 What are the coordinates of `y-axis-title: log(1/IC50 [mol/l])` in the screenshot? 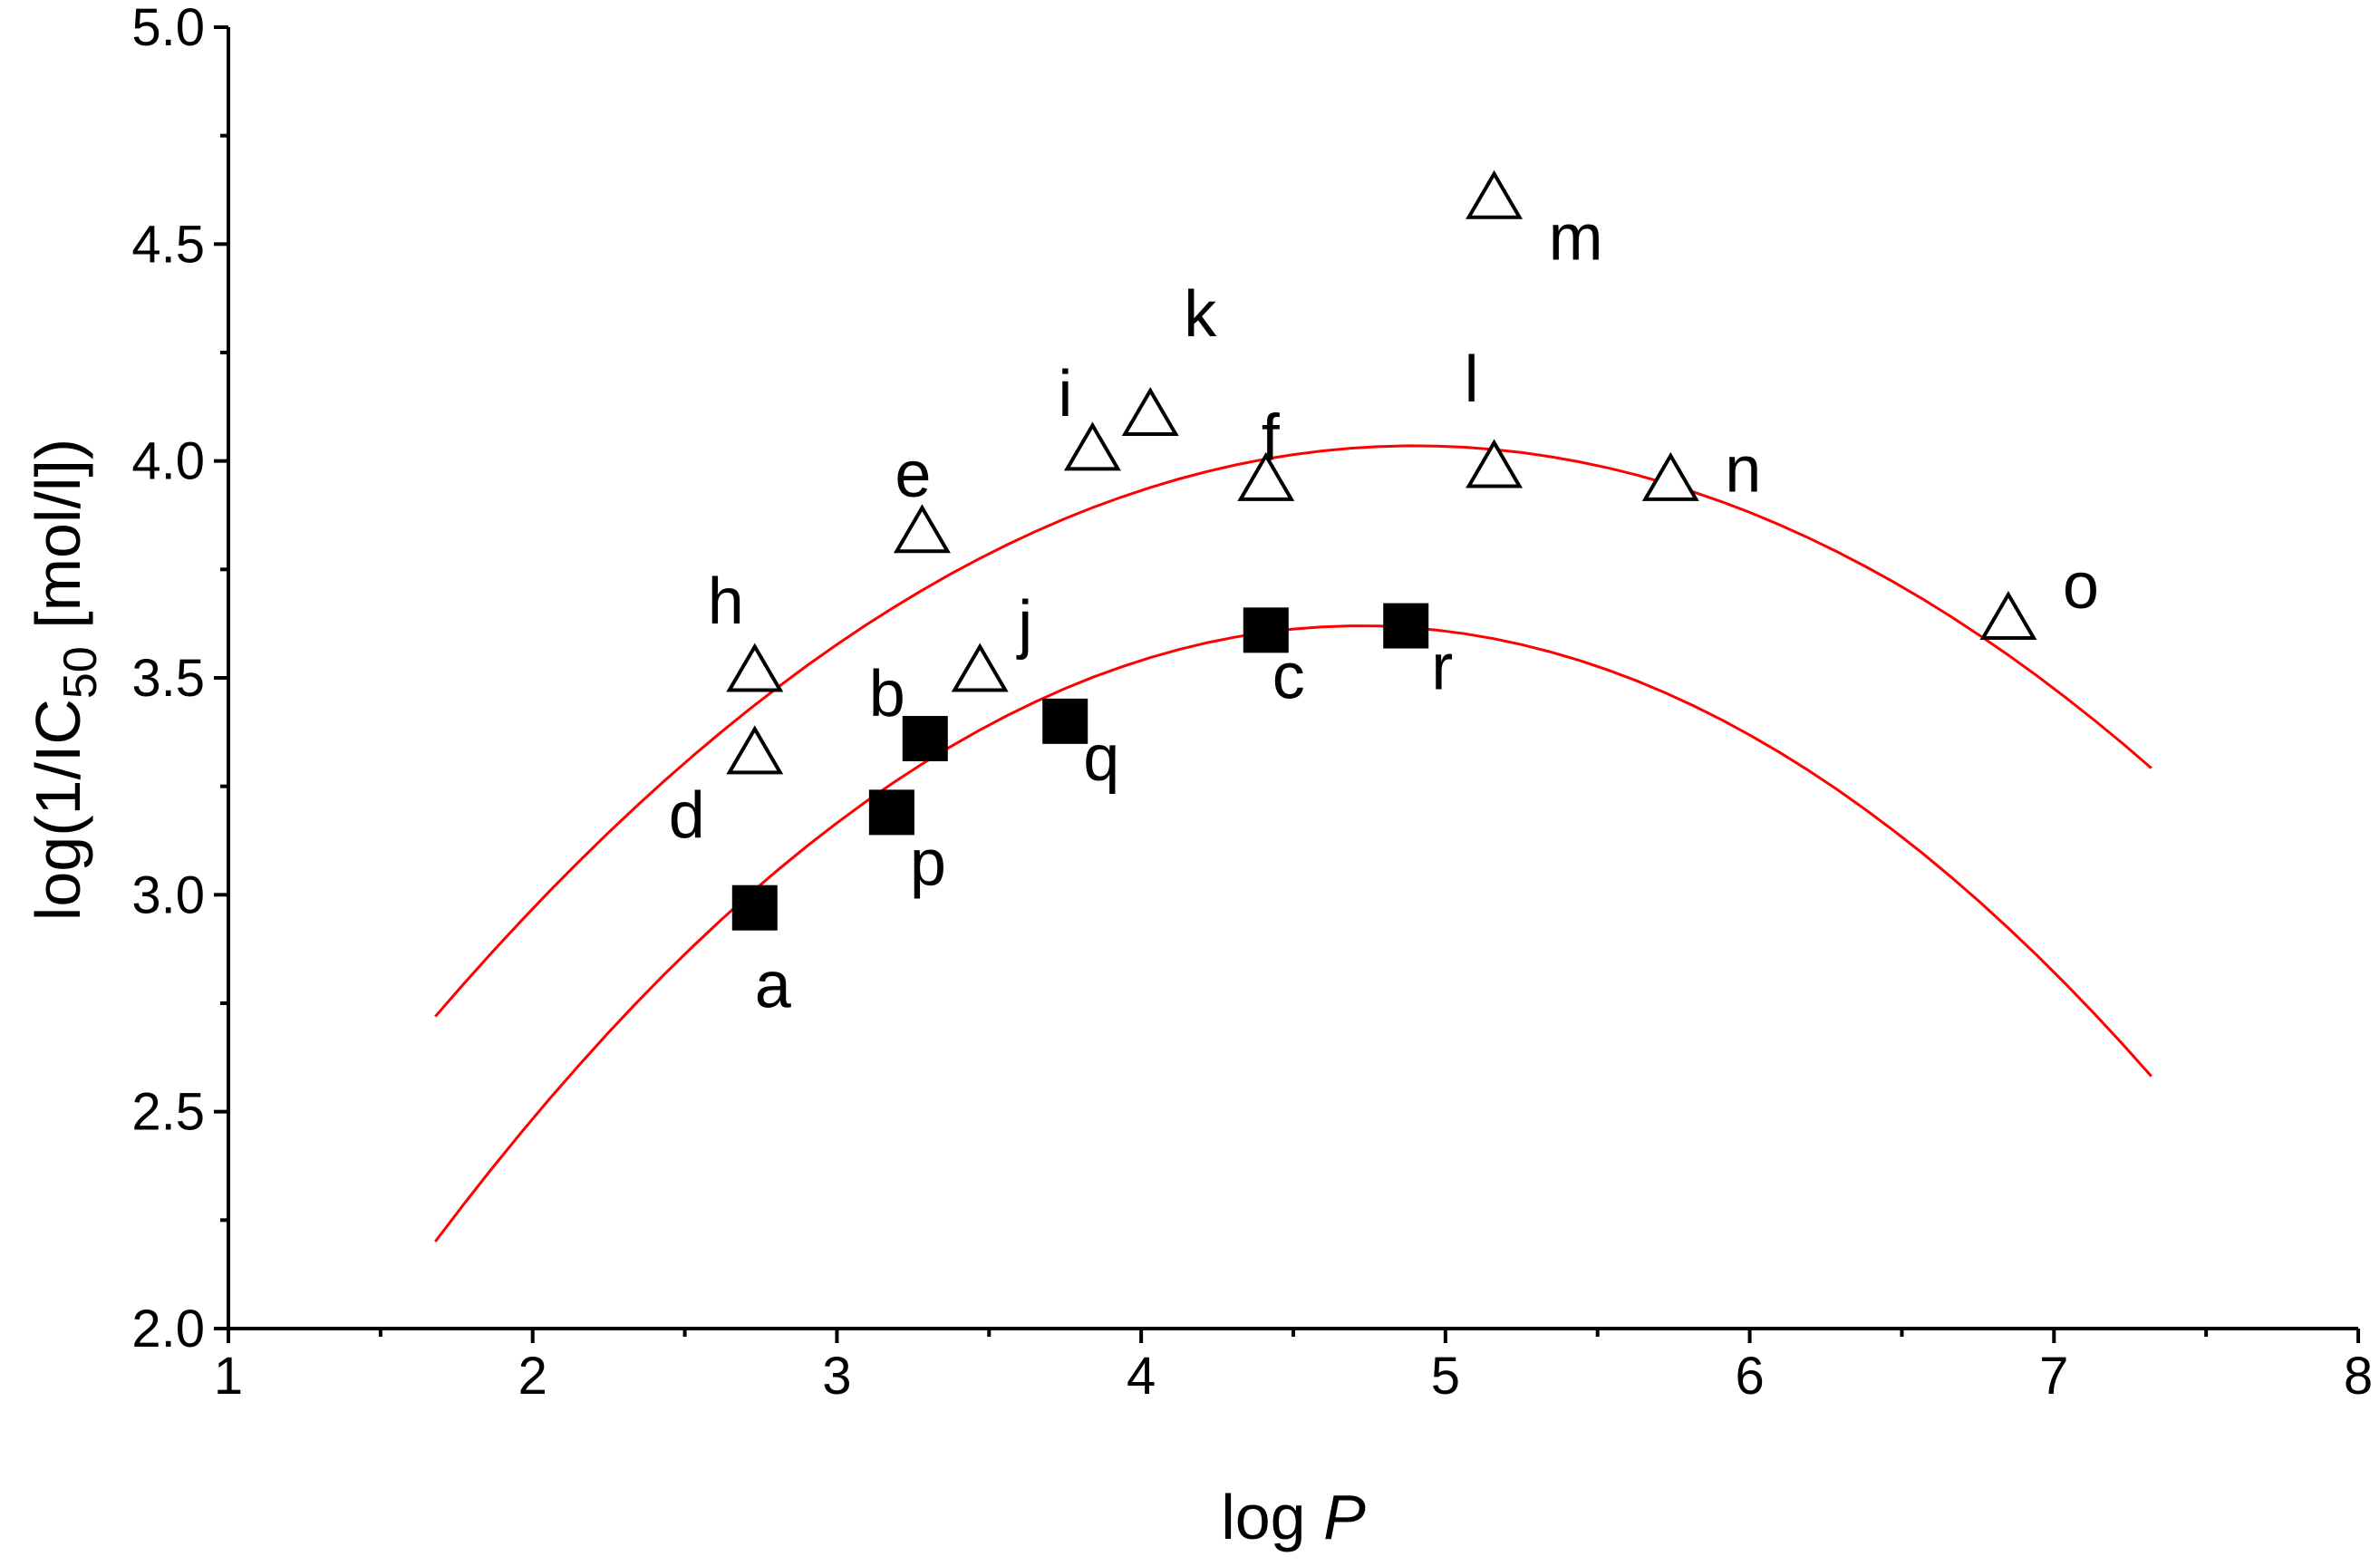 It's located at (65, 680).